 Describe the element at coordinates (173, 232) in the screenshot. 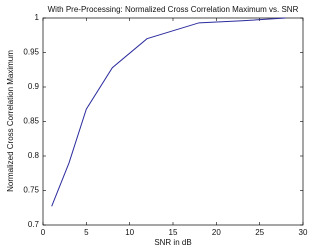

I see `x-tick-label: 15` at that location.